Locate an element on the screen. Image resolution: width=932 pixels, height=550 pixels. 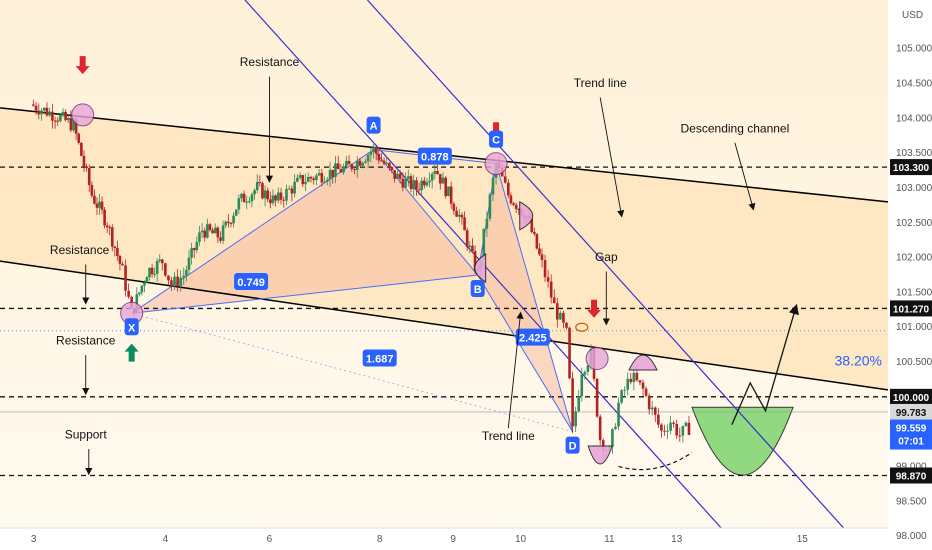
dashed-arc is located at coordinates (655, 461).